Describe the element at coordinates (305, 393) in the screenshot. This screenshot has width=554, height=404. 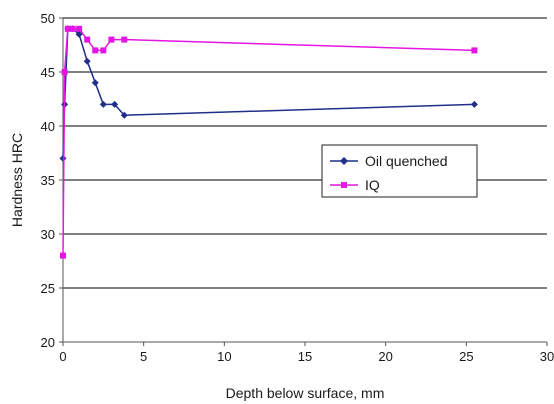
I see `x-axis-title: Depth below surface, mm` at that location.